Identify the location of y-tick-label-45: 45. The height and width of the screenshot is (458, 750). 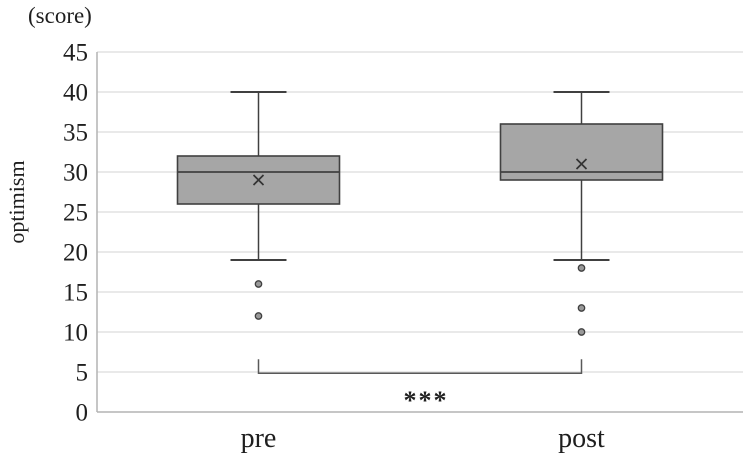
(75, 53).